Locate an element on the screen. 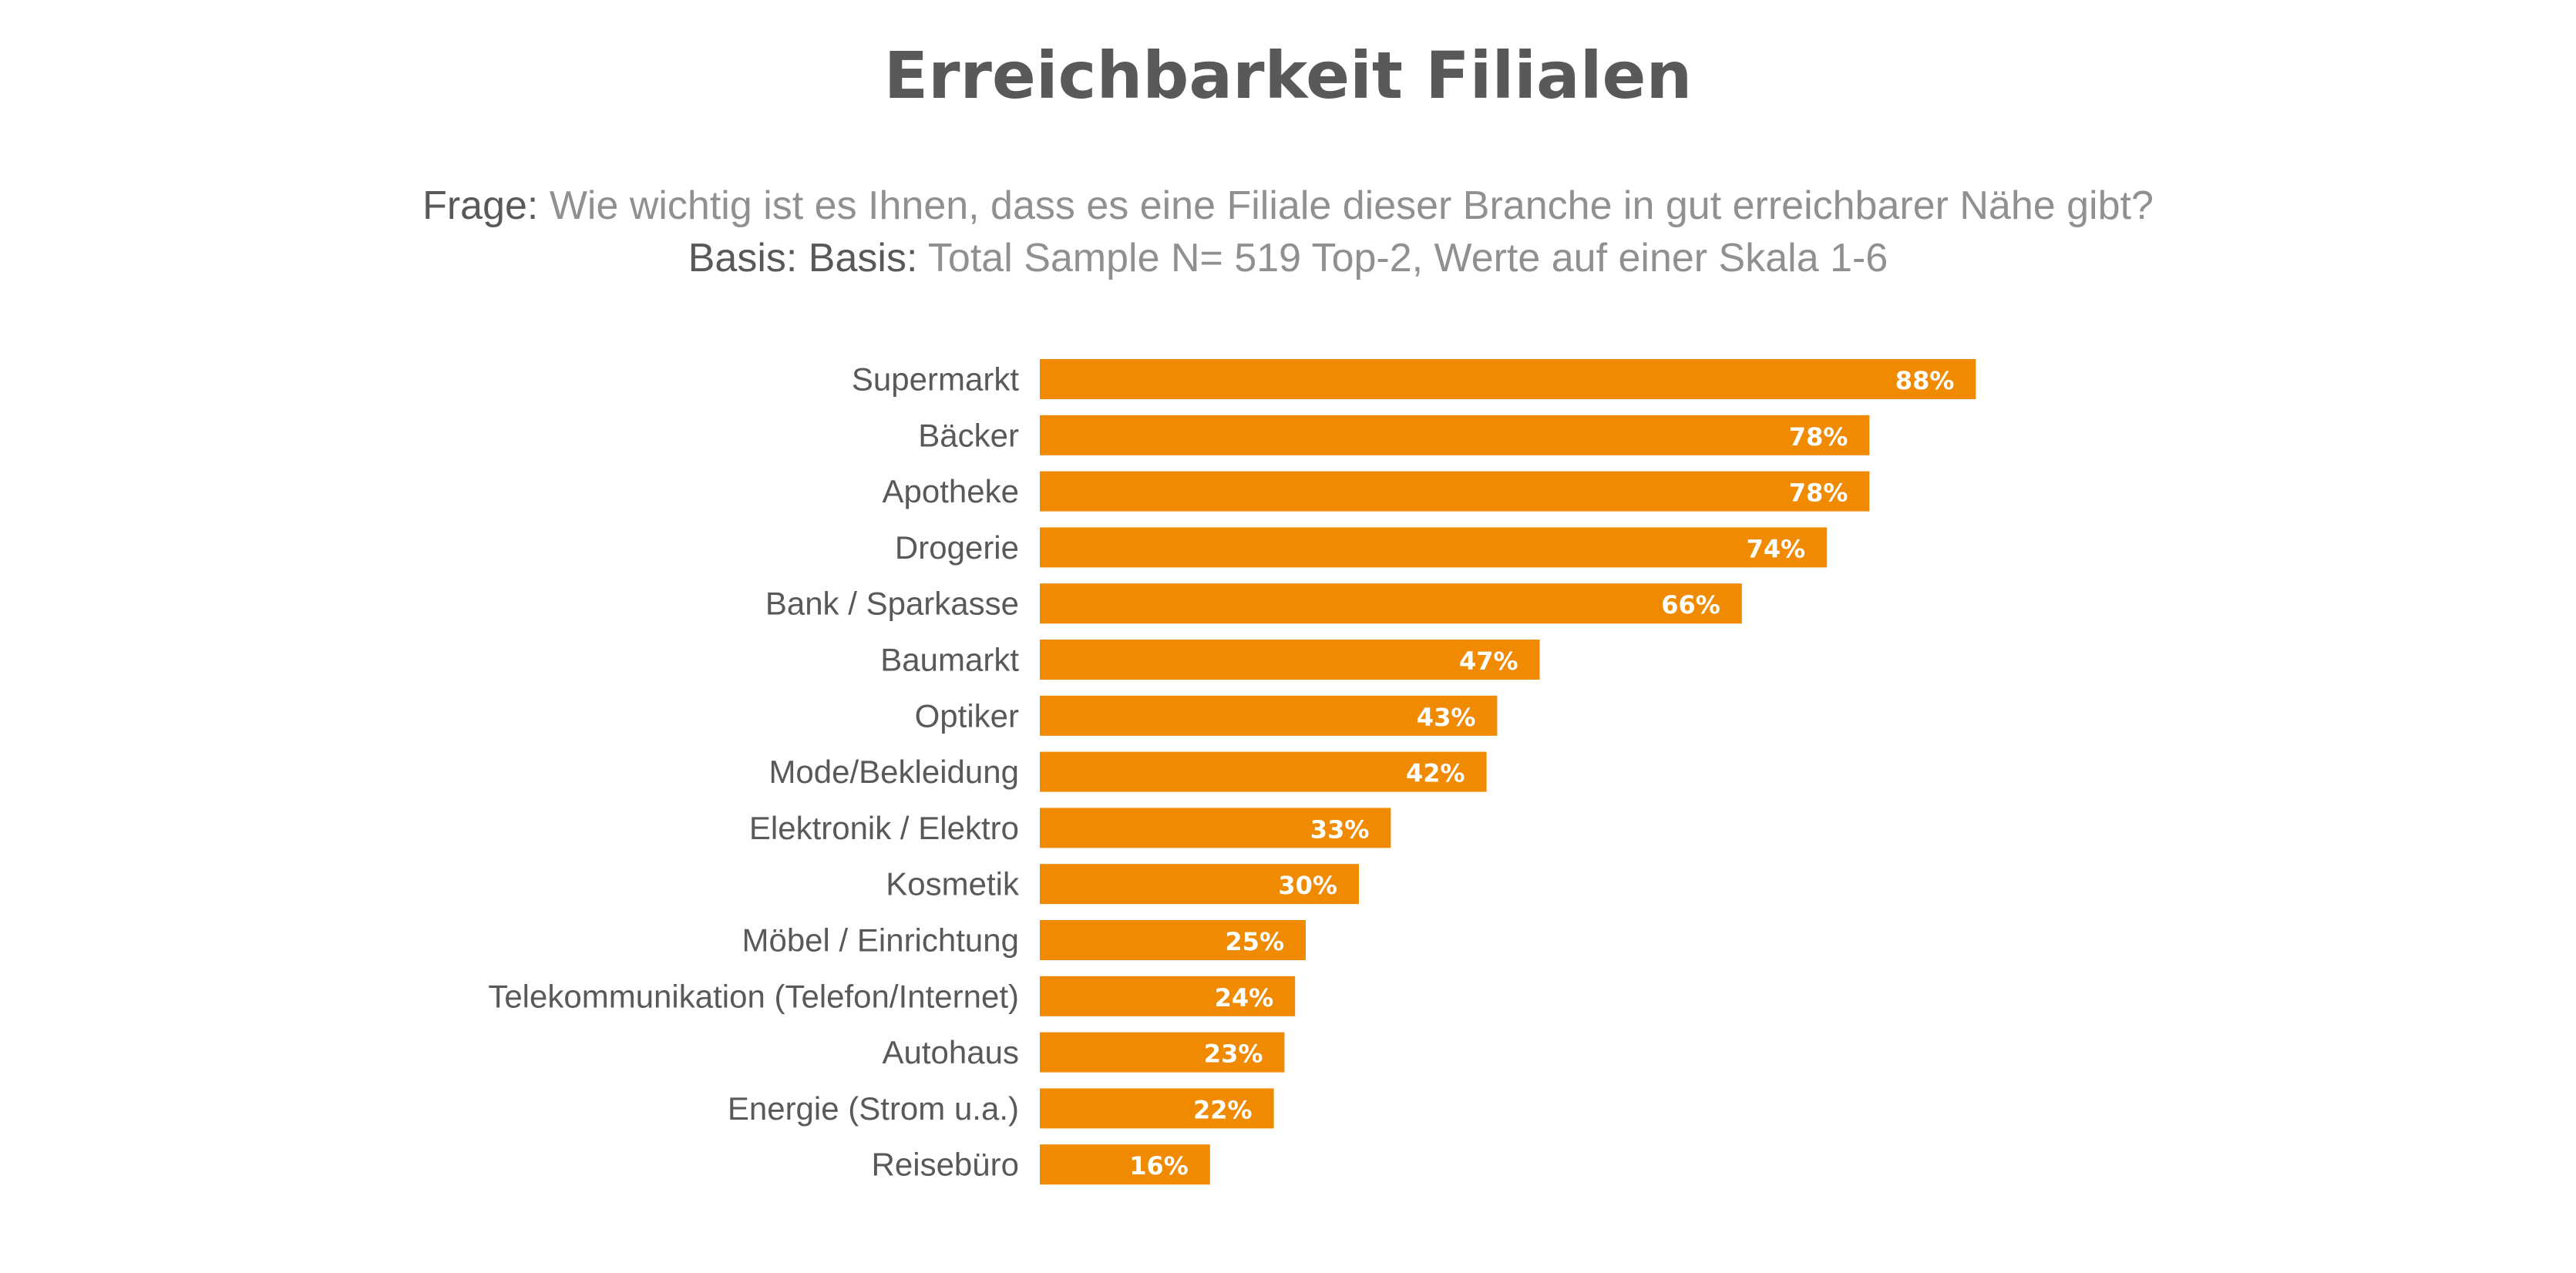 The image size is (2576, 1273). value-label-14: 16% is located at coordinates (1159, 1166).